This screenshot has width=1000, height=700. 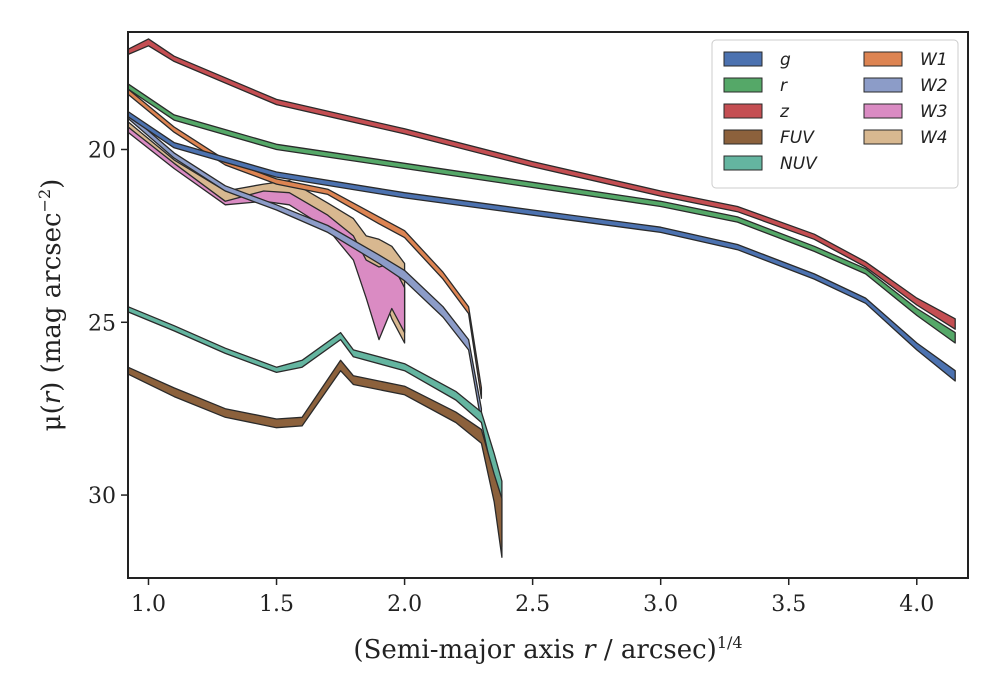 I want to click on legend-label-w2: W2, so click(x=934, y=86).